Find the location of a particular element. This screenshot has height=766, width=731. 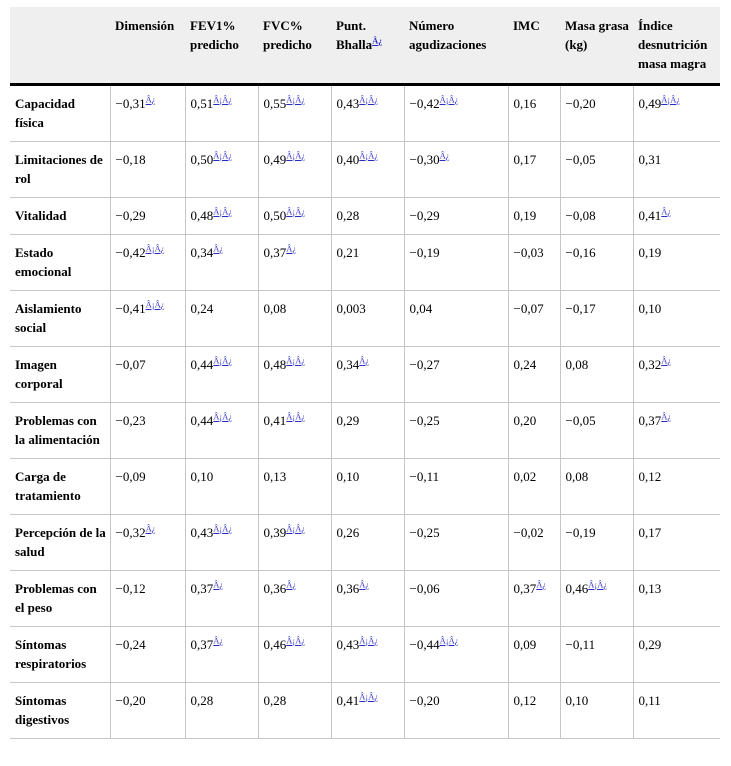

column-header-label: Índice desnutrición masa magra is located at coordinates (673, 44).